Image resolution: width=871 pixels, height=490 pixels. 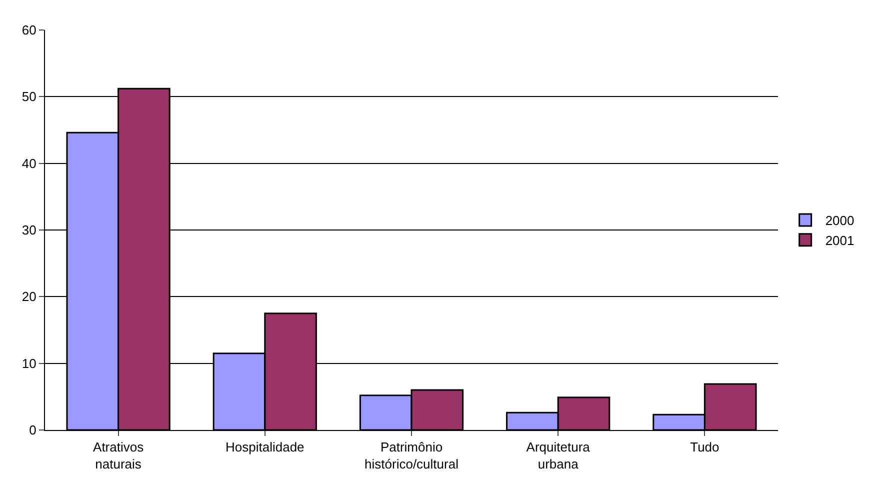 What do you see at coordinates (29, 296) in the screenshot?
I see `y-tick-label: 20` at bounding box center [29, 296].